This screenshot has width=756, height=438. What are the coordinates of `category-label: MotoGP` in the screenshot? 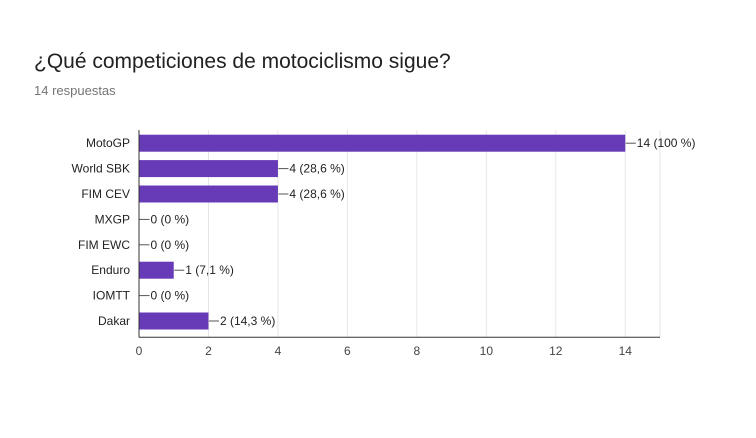 It's located at (108, 143).